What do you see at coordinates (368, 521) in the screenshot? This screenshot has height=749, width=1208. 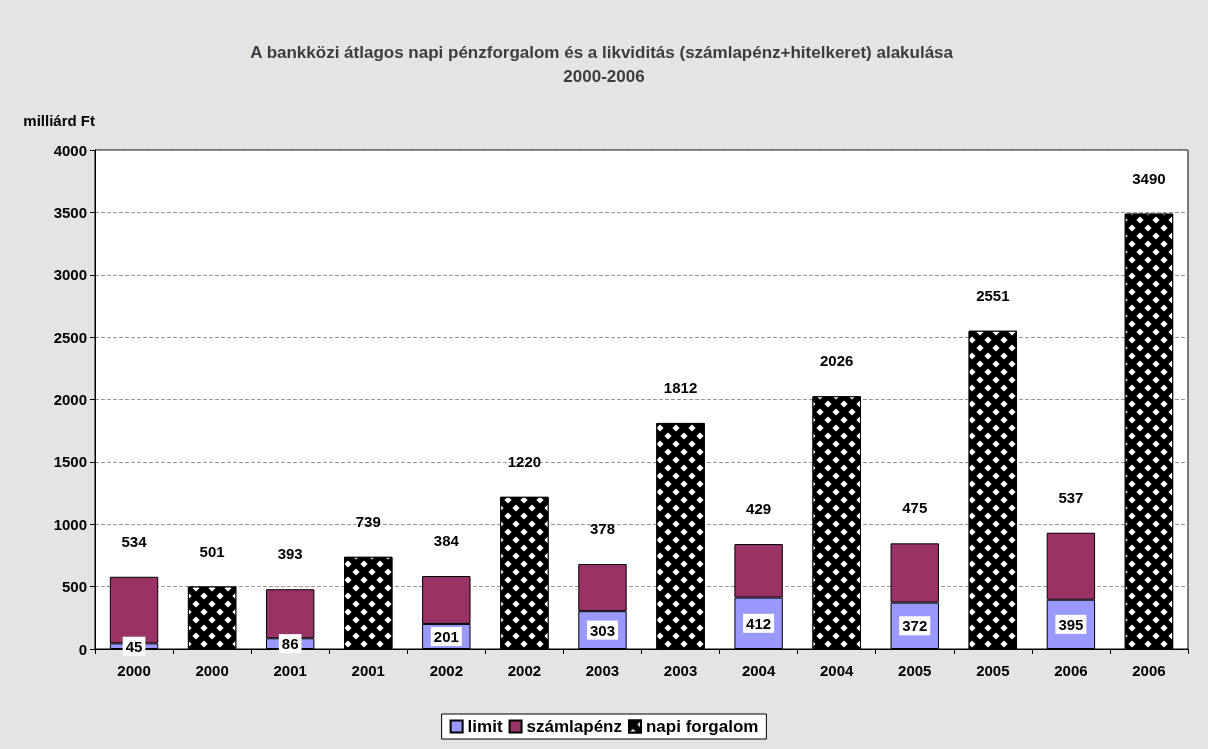 I see `data-label: 739` at bounding box center [368, 521].